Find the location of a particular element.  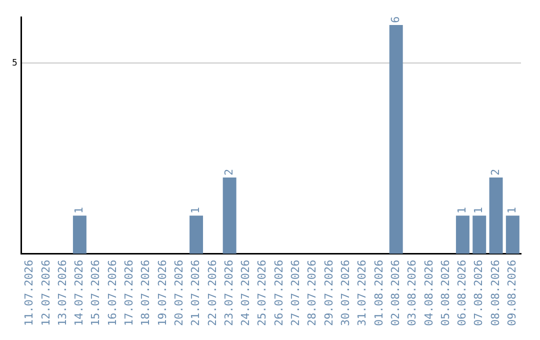

x-tick-label: 04.08.2026 is located at coordinates (429, 293).